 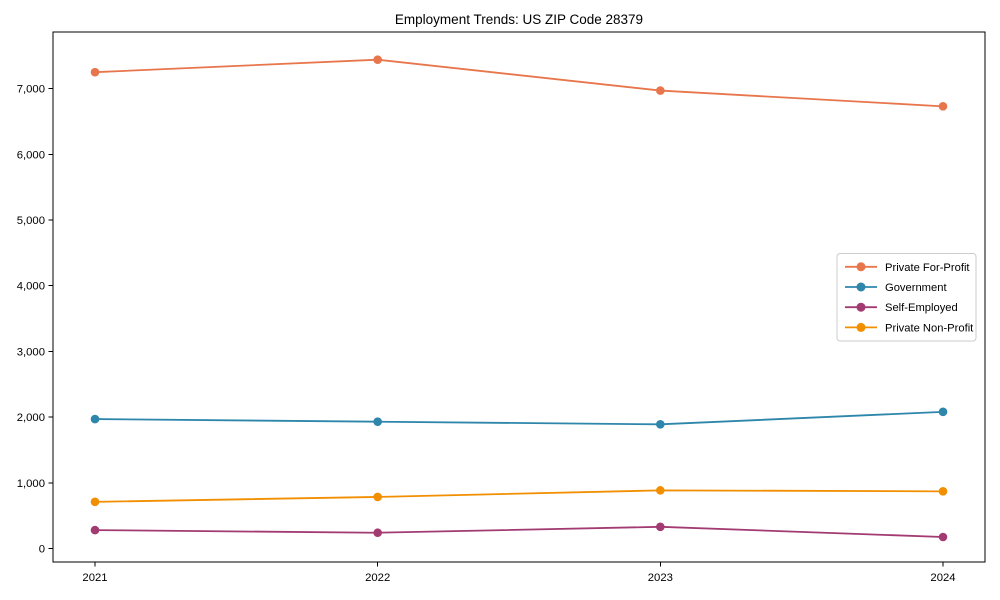 I want to click on y-axis-tick-label: 5,000, so click(x=31, y=221).